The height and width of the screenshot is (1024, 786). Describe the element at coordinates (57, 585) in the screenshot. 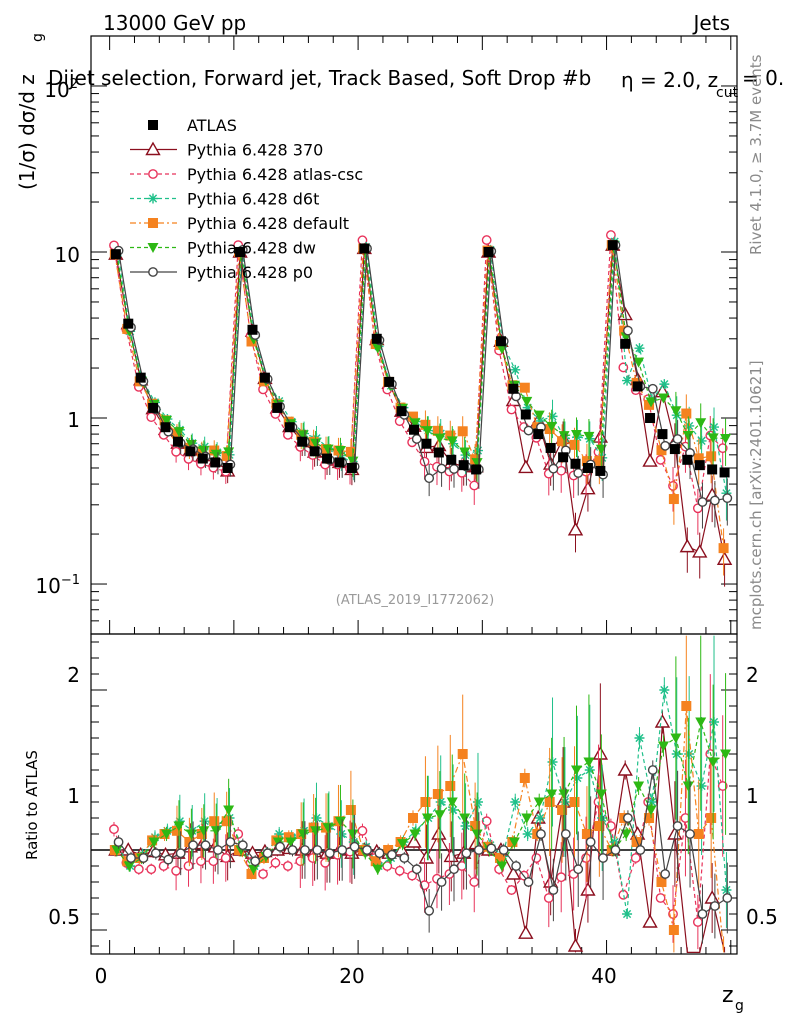

I see `y-tick-label-0.1: 10⁻¹` at that location.